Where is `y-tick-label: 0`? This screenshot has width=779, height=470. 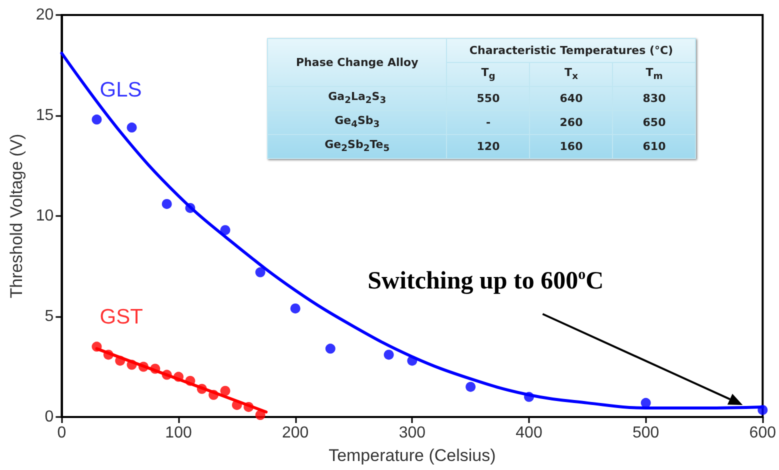
y-tick-label: 0 is located at coordinates (49, 417).